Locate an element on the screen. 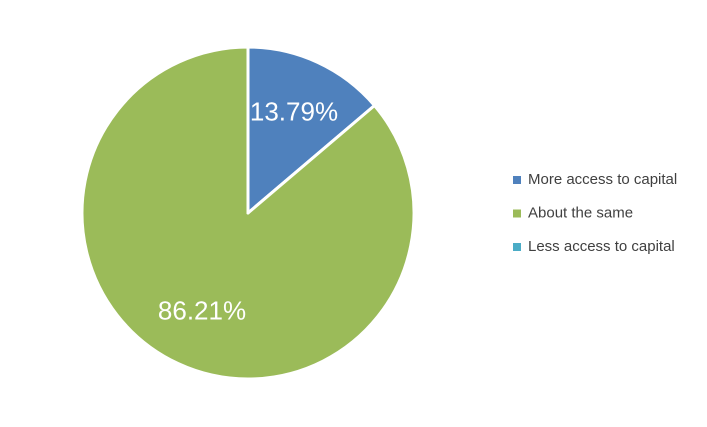 The height and width of the screenshot is (427, 707). legend-label: Less access to capital is located at coordinates (601, 246).